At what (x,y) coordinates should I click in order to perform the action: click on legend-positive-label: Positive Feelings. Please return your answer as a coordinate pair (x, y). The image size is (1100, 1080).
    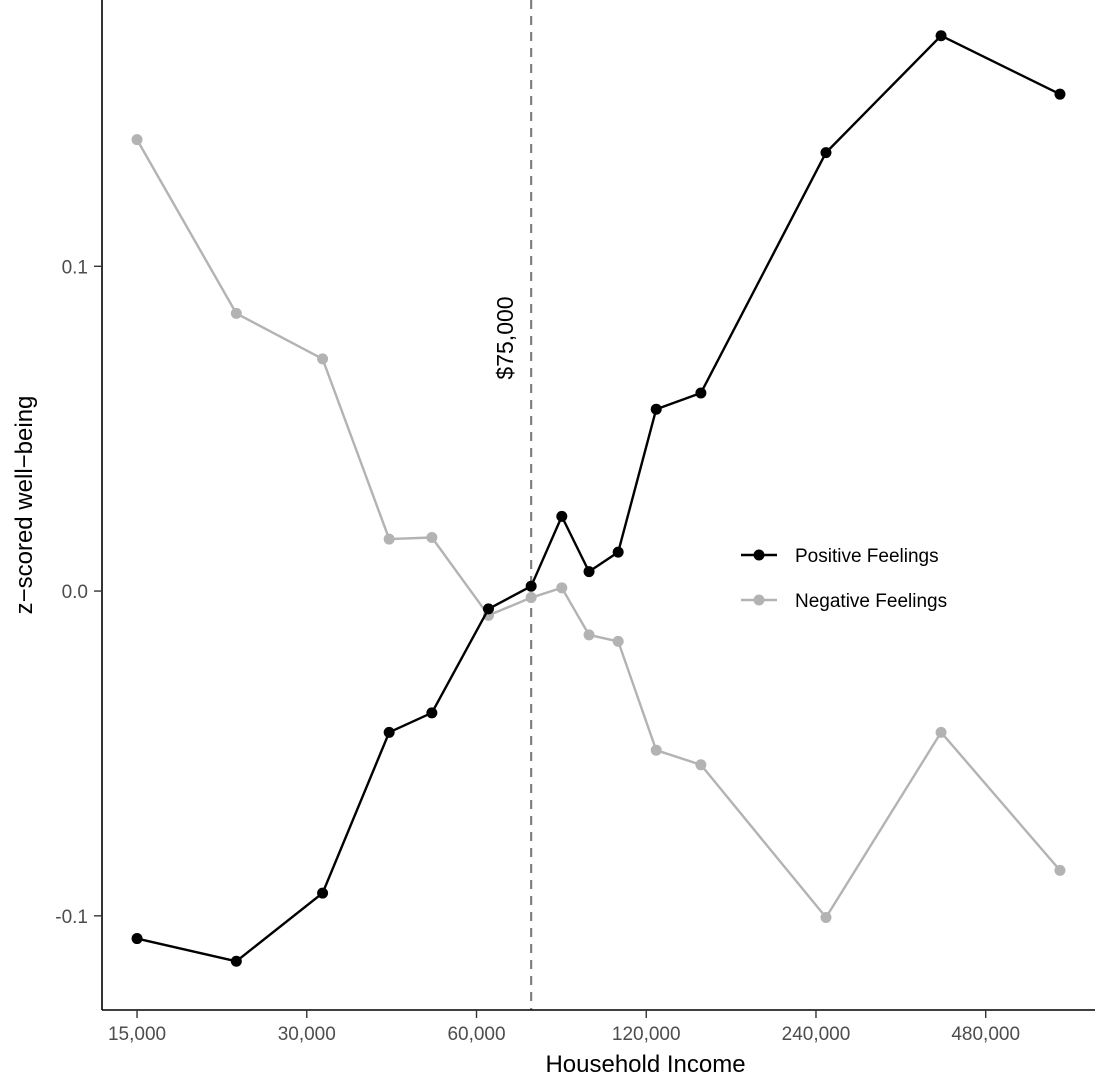
    Looking at the image, I should click on (867, 556).